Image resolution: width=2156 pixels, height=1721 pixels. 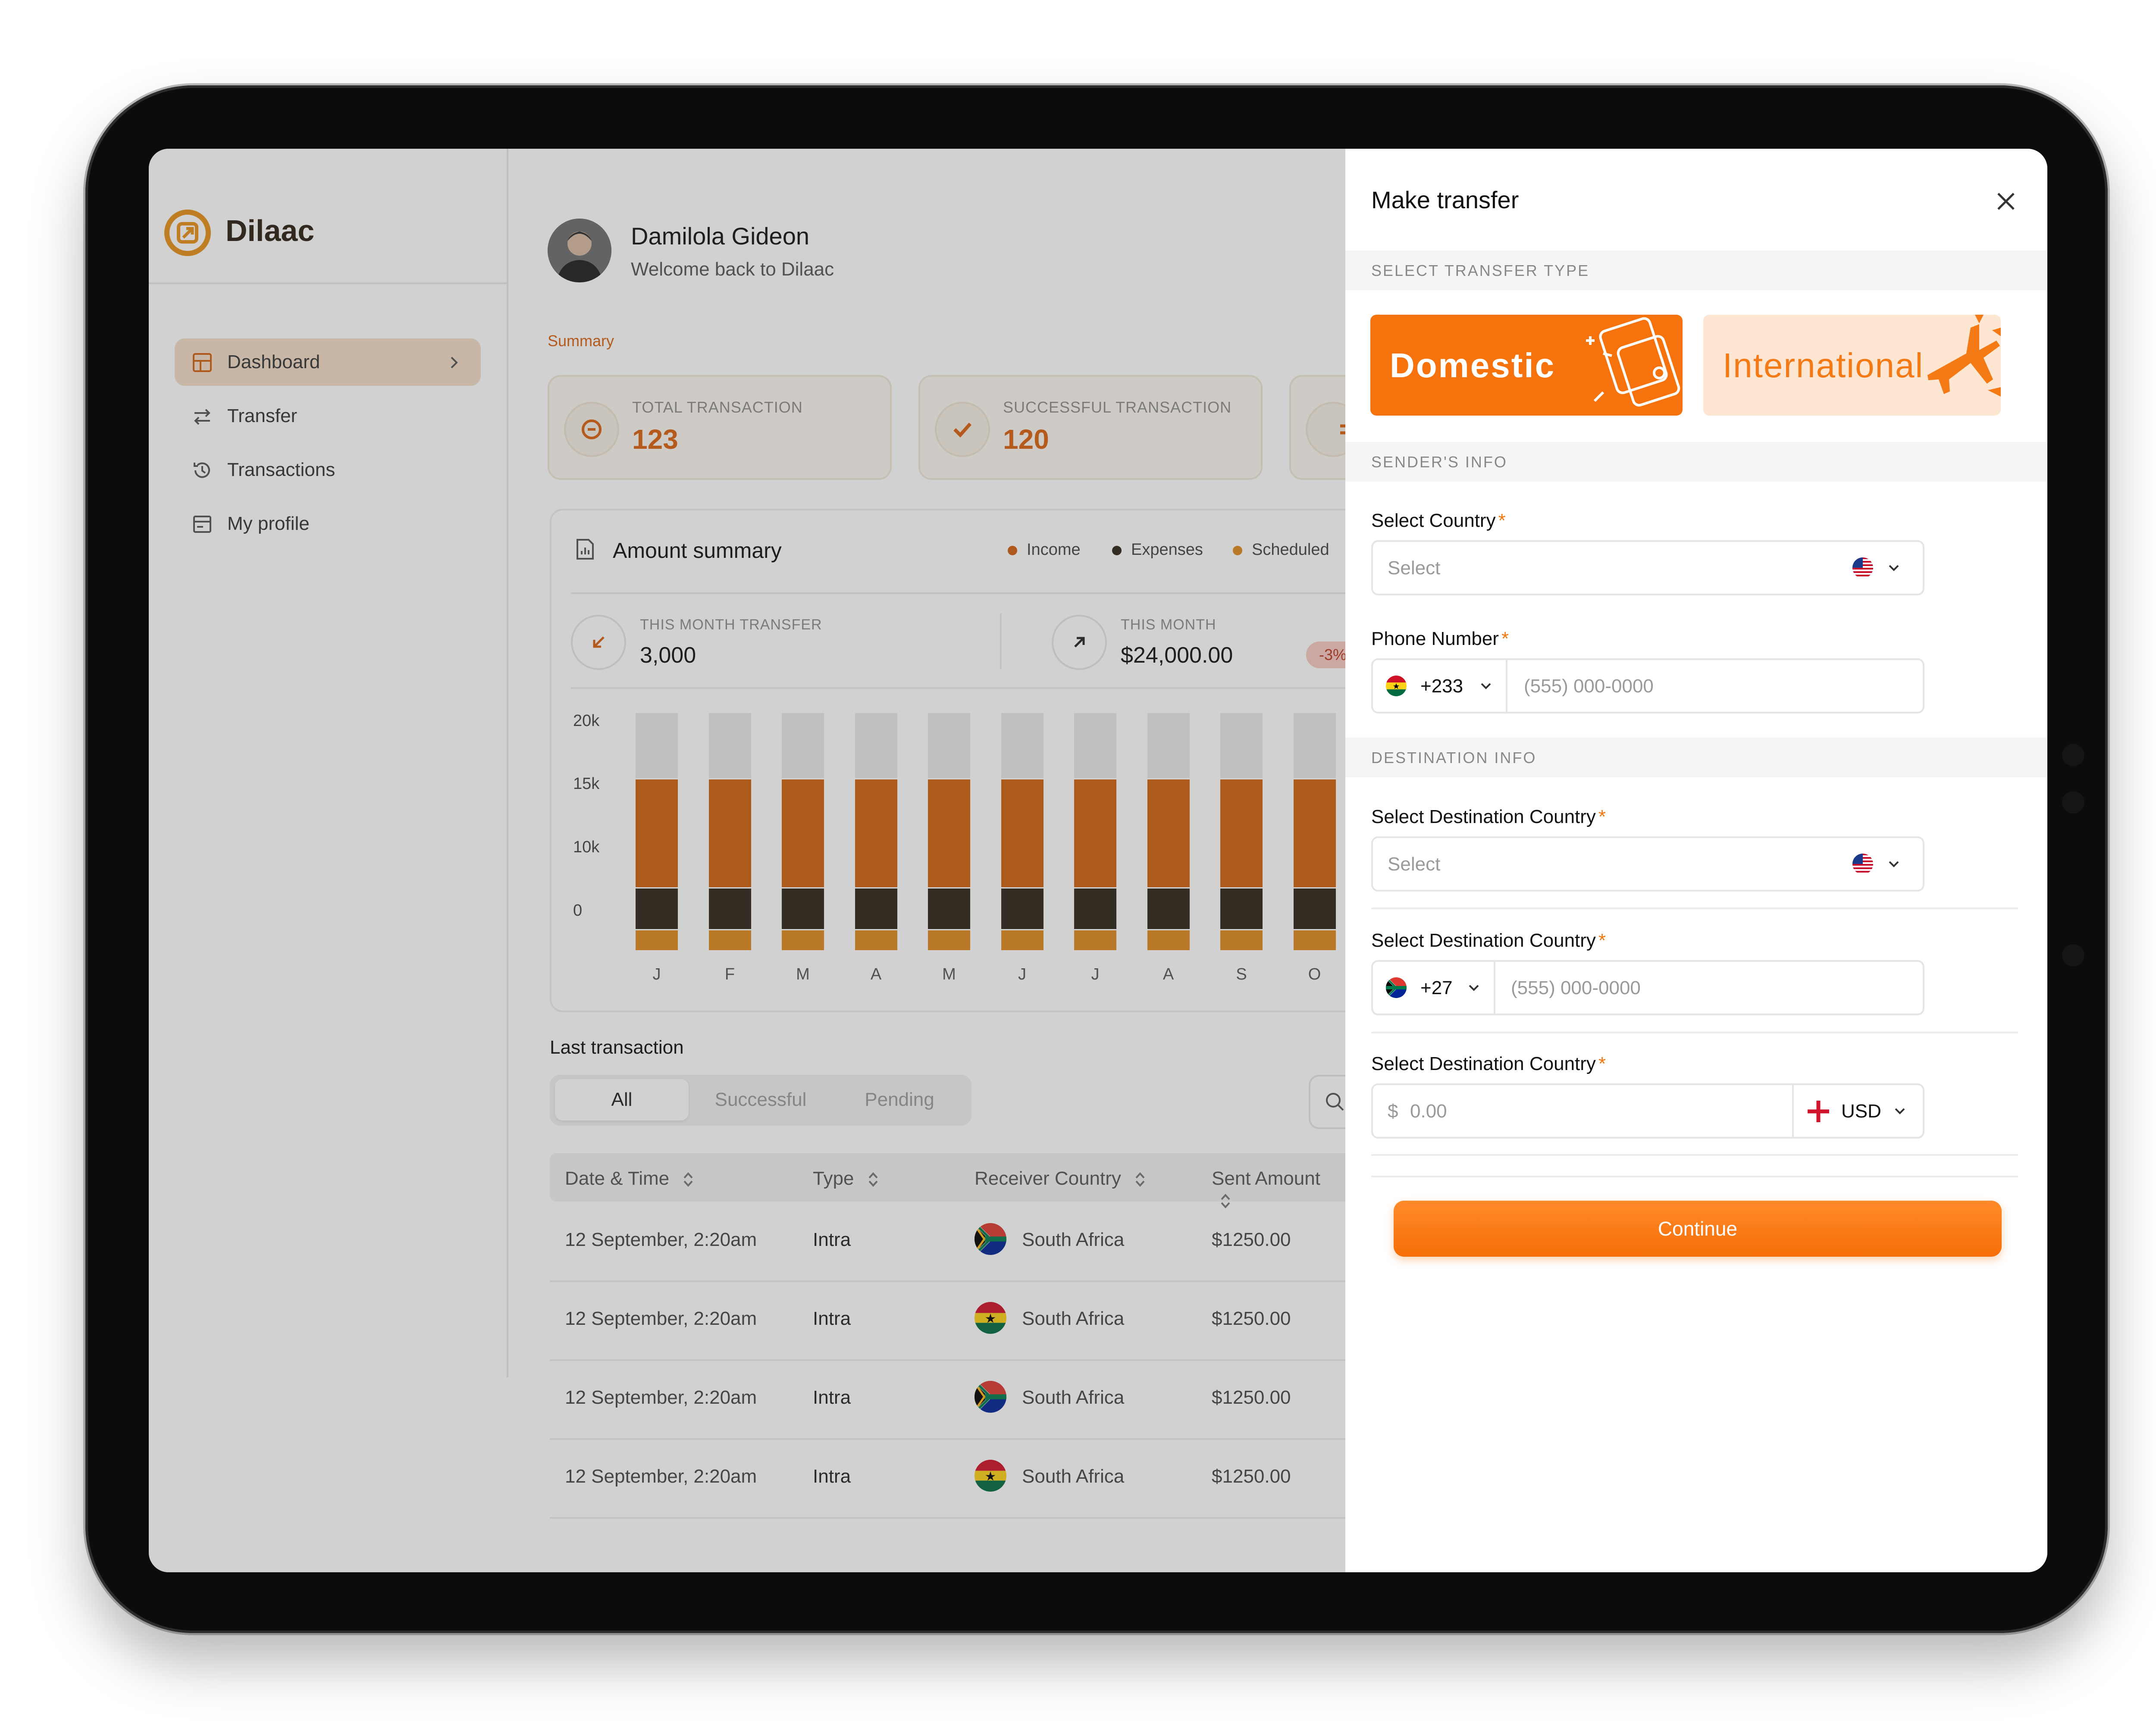 What do you see at coordinates (1823, 365) in the screenshot?
I see `international-label: International` at bounding box center [1823, 365].